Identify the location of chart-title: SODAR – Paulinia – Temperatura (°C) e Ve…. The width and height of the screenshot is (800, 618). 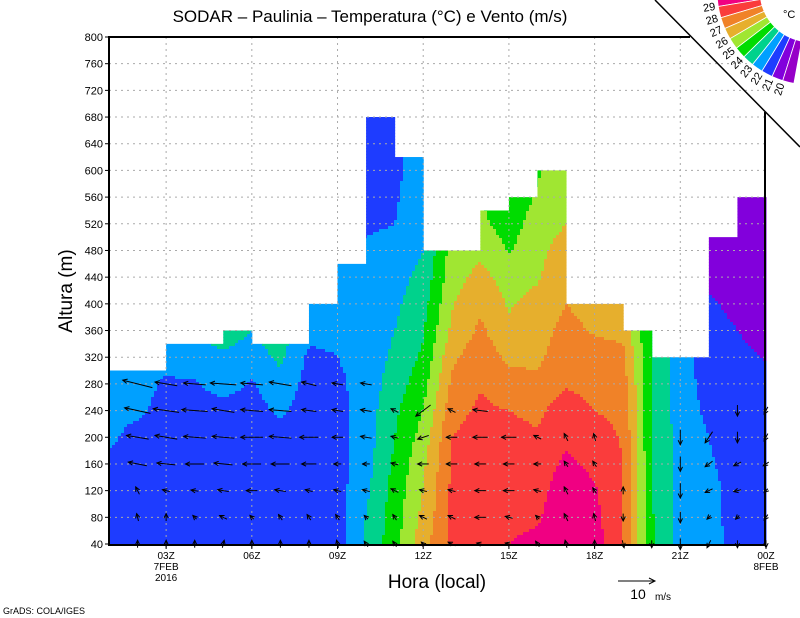
(370, 16).